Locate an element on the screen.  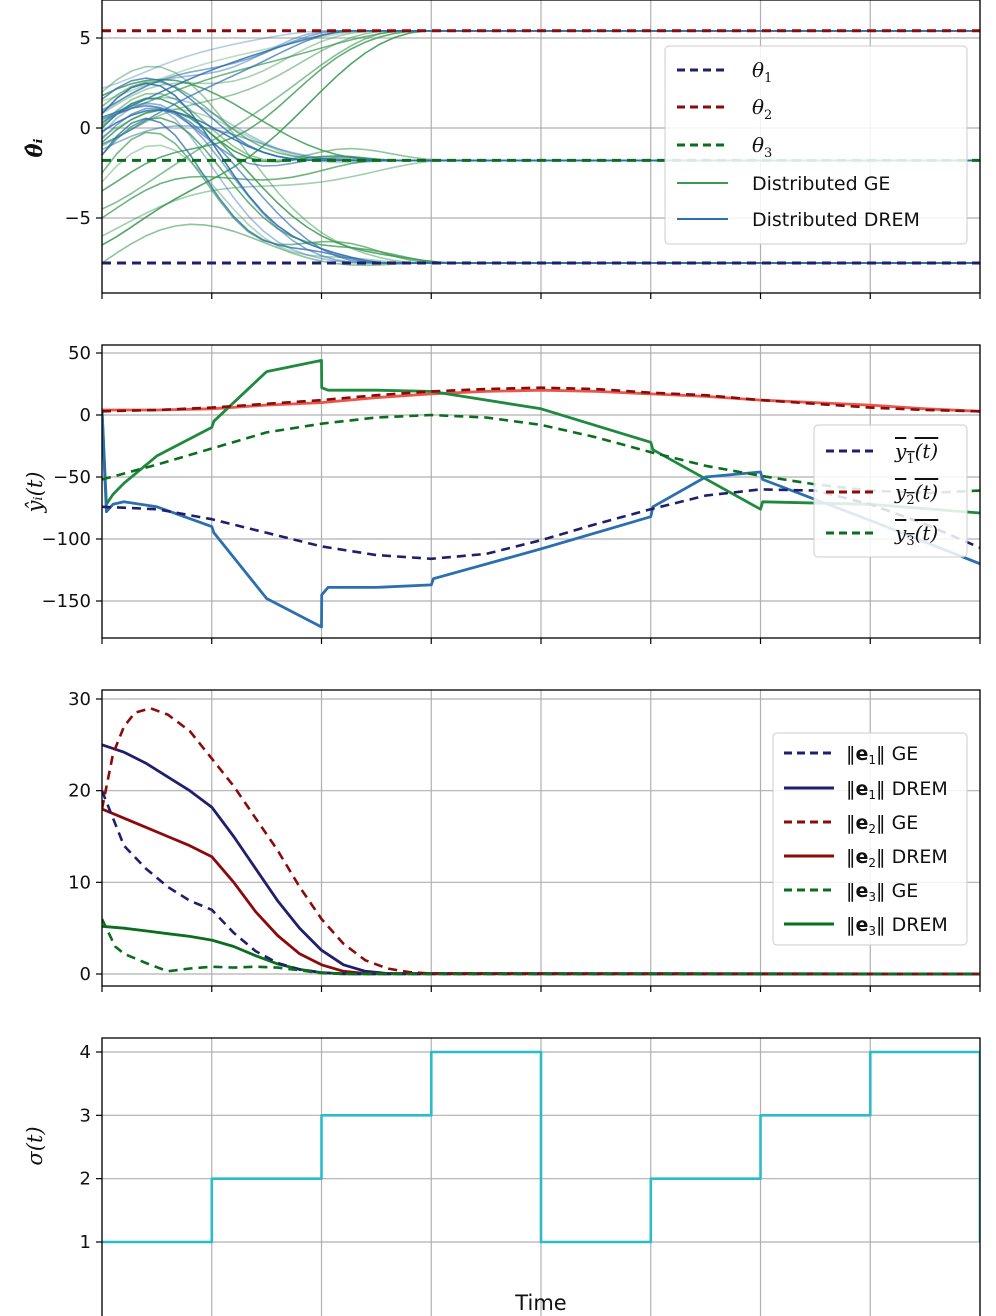
y-tick-label: 20 is located at coordinates (79, 791).